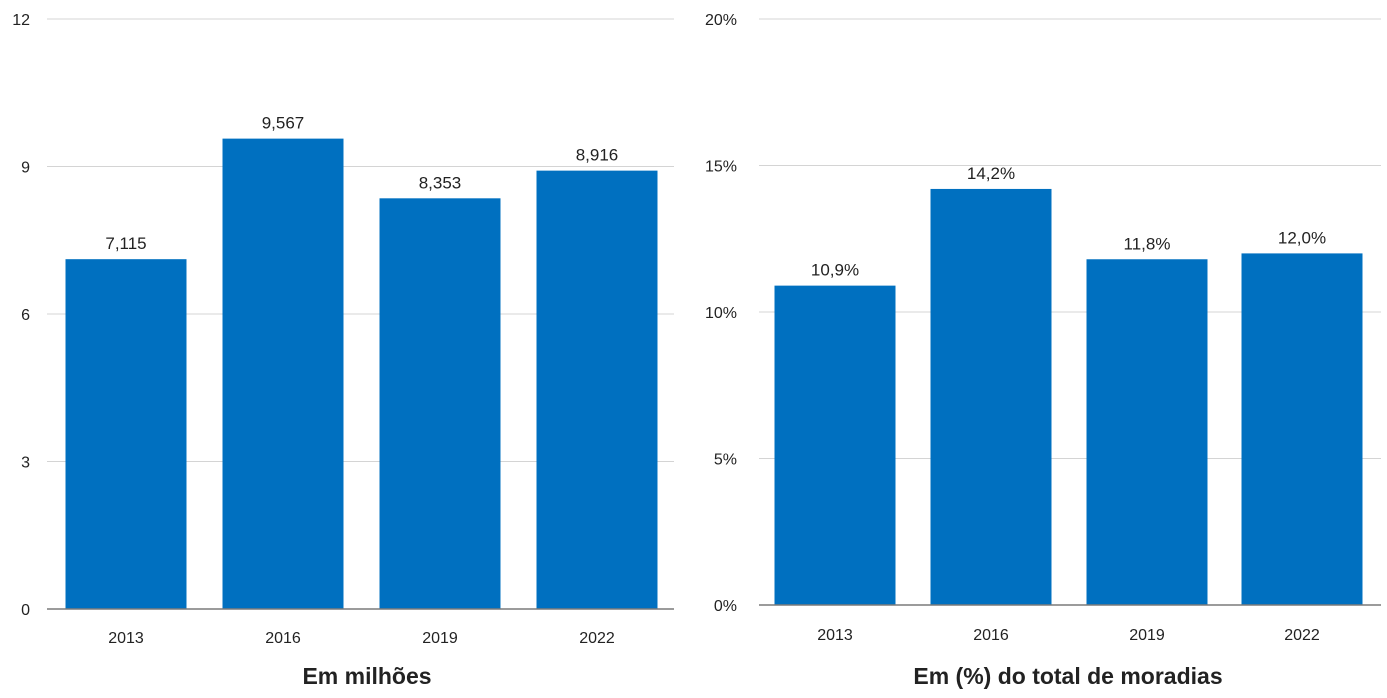  Describe the element at coordinates (725, 606) in the screenshot. I see `chart-percent-y-tick-label: 0%` at that location.